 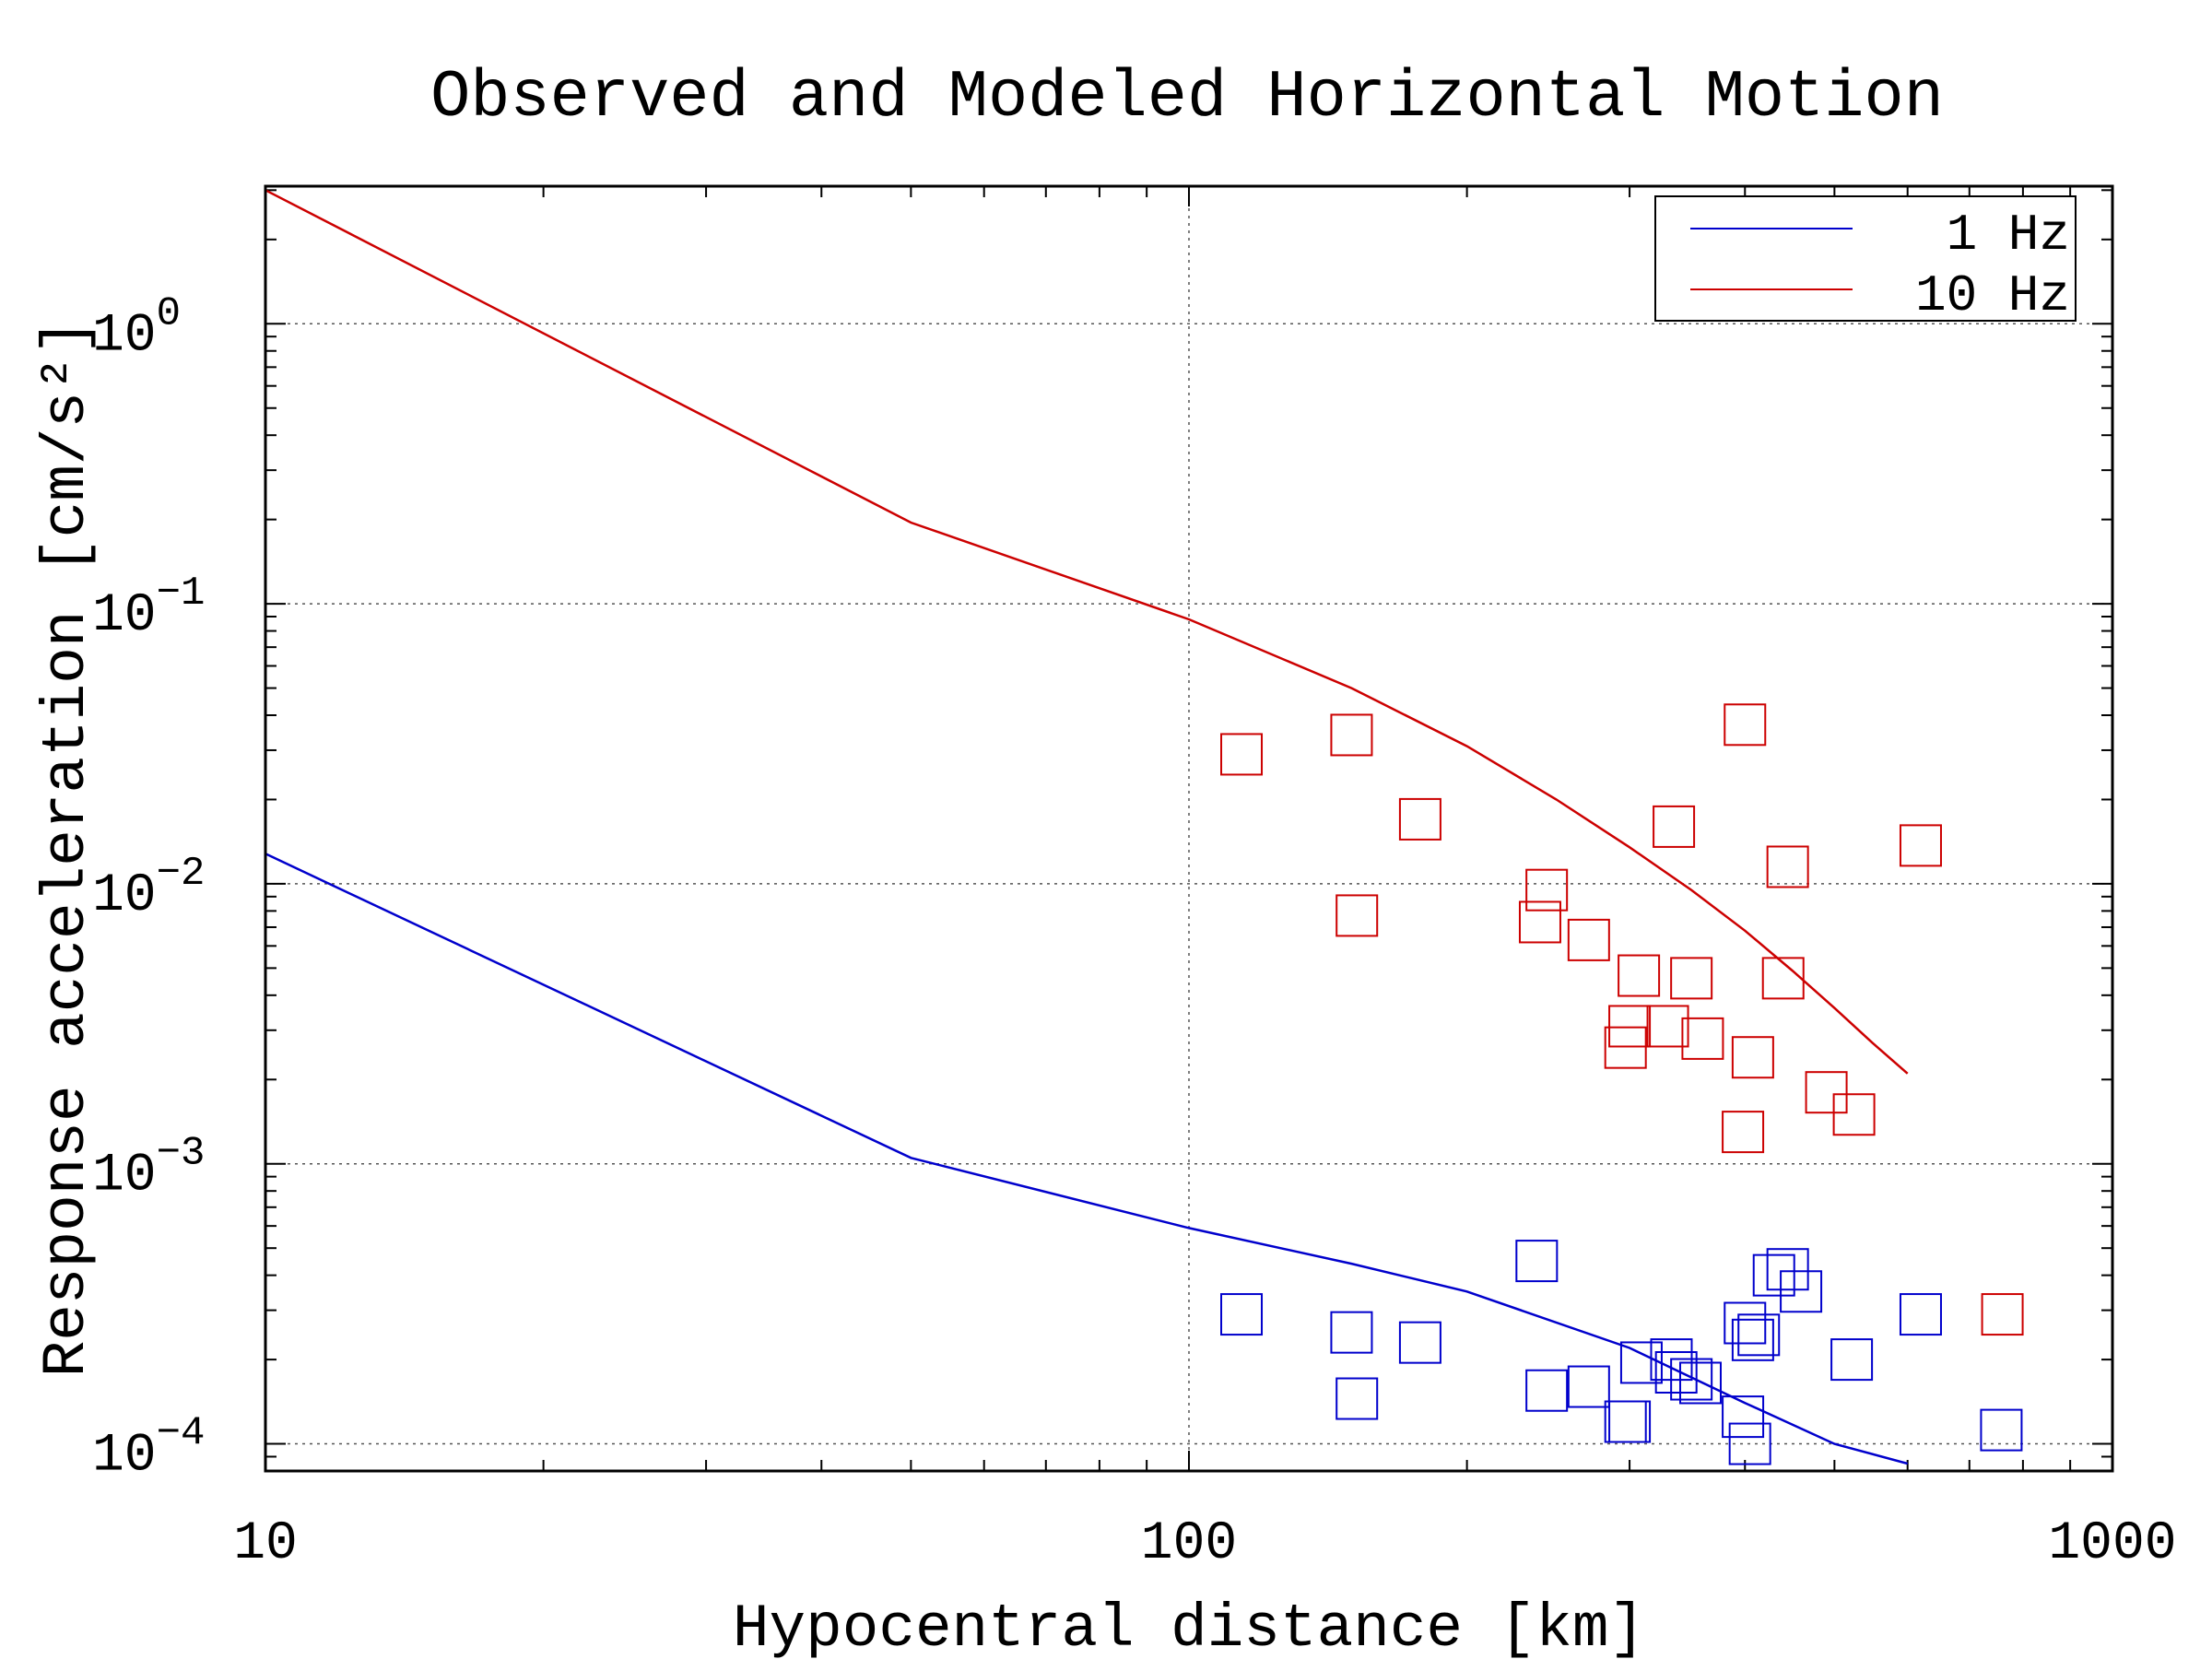 What do you see at coordinates (148, 608) in the screenshot?
I see `y-tick-label: 10⁻¹` at bounding box center [148, 608].